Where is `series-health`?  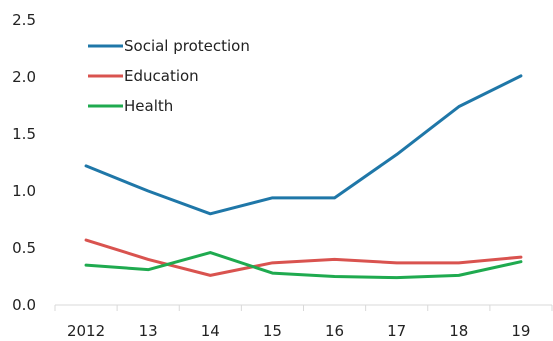
series-health is located at coordinates (303, 265).